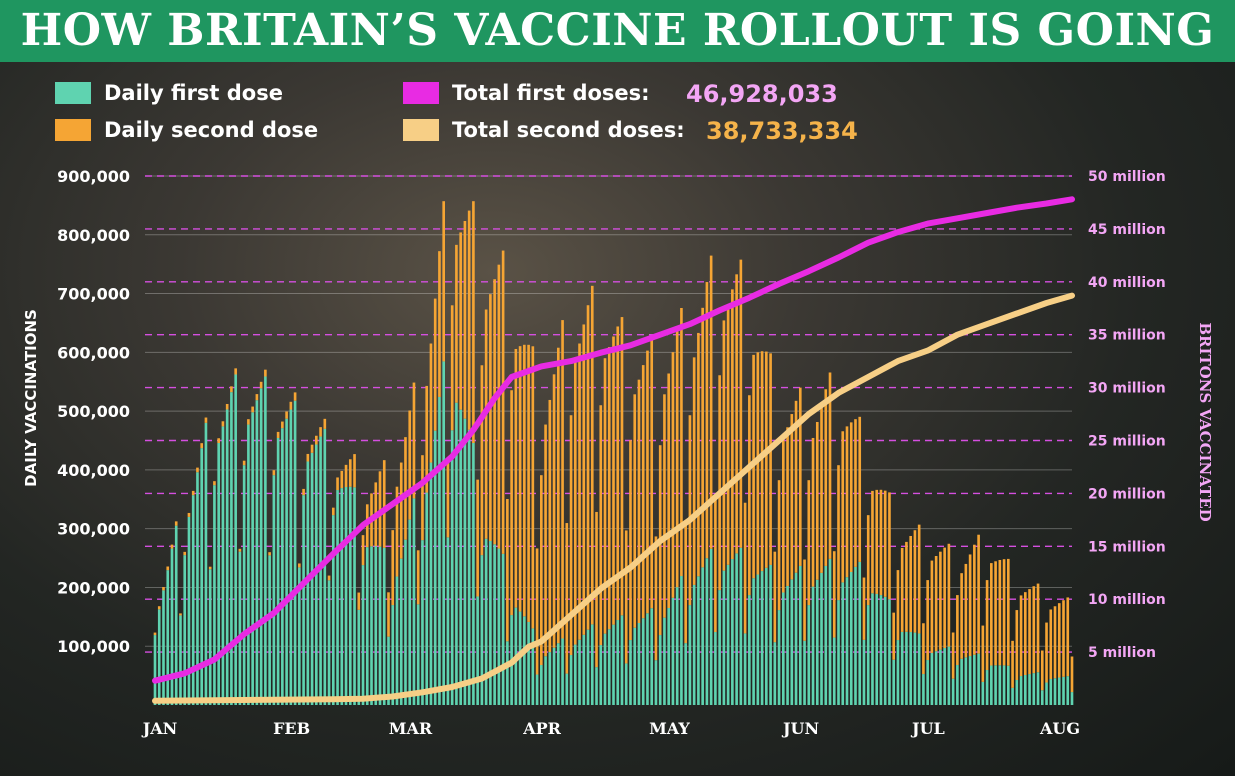 The image size is (1235, 776). What do you see at coordinates (421, 130) in the screenshot?
I see `legend-swatch-total-second` at bounding box center [421, 130].